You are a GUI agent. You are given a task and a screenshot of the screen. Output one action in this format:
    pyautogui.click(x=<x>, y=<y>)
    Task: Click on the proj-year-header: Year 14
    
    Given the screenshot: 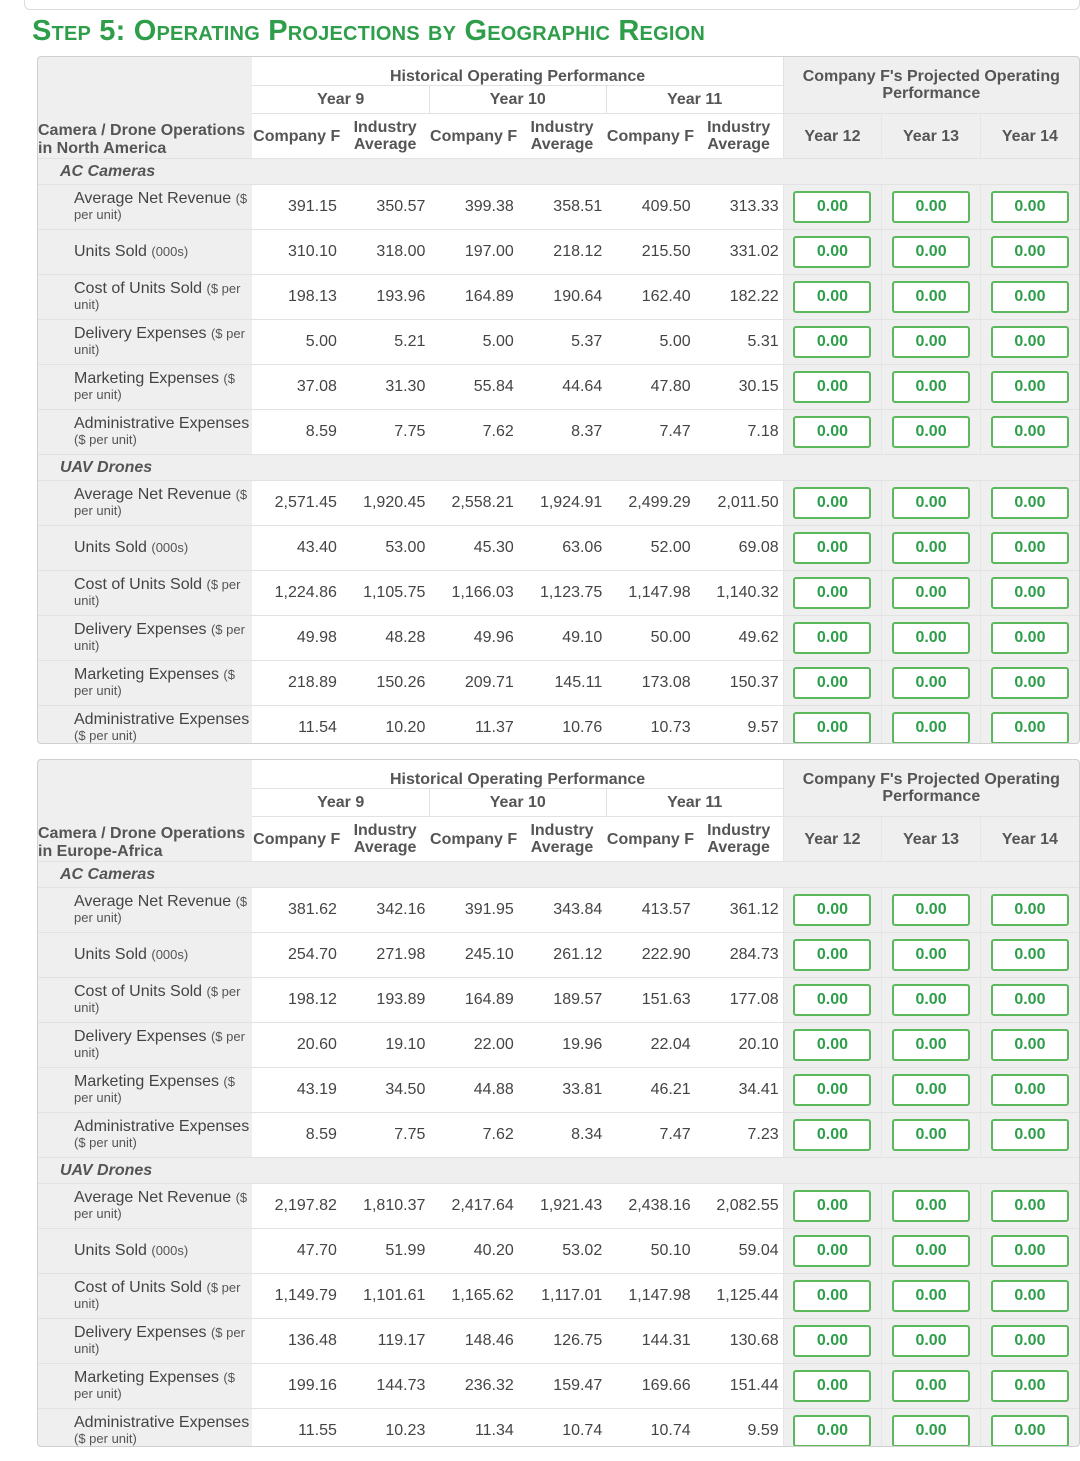 What is the action you would take?
    pyautogui.click(x=1029, y=839)
    